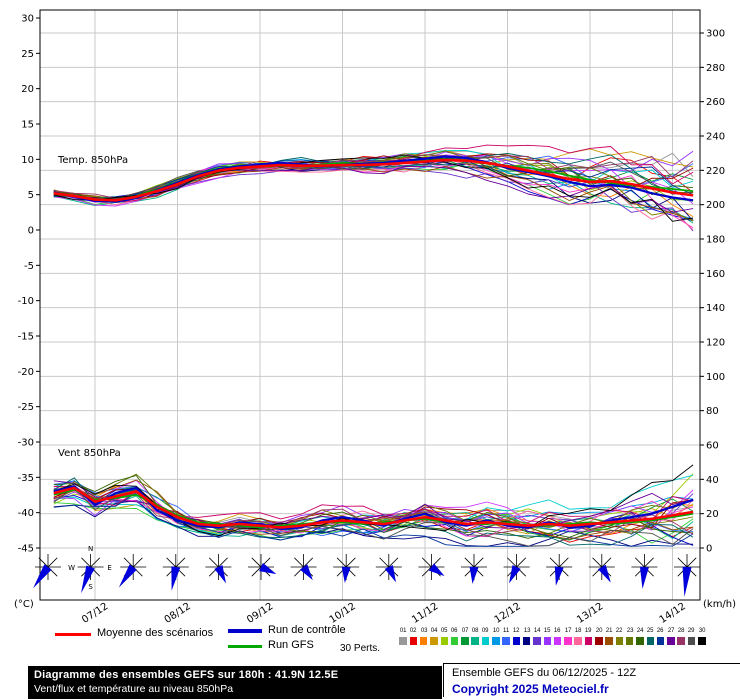  What do you see at coordinates (307, 630) in the screenshot?
I see `control-line-label: Run de contrôle` at bounding box center [307, 630].